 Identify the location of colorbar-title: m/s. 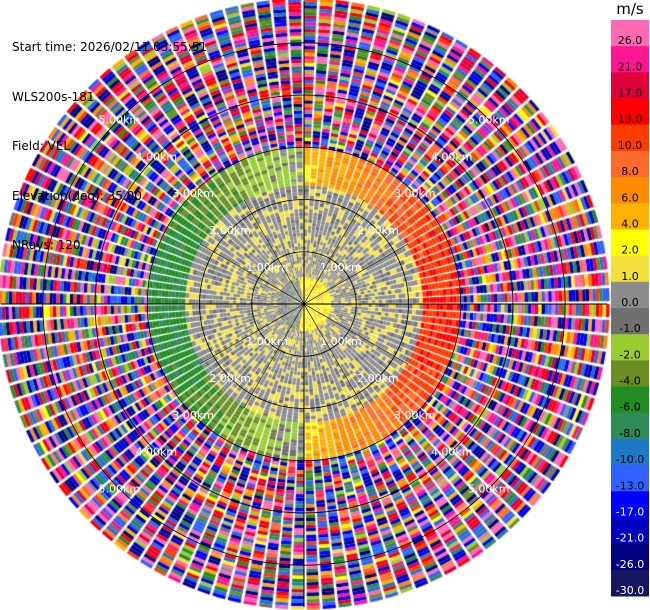
(630, 9).